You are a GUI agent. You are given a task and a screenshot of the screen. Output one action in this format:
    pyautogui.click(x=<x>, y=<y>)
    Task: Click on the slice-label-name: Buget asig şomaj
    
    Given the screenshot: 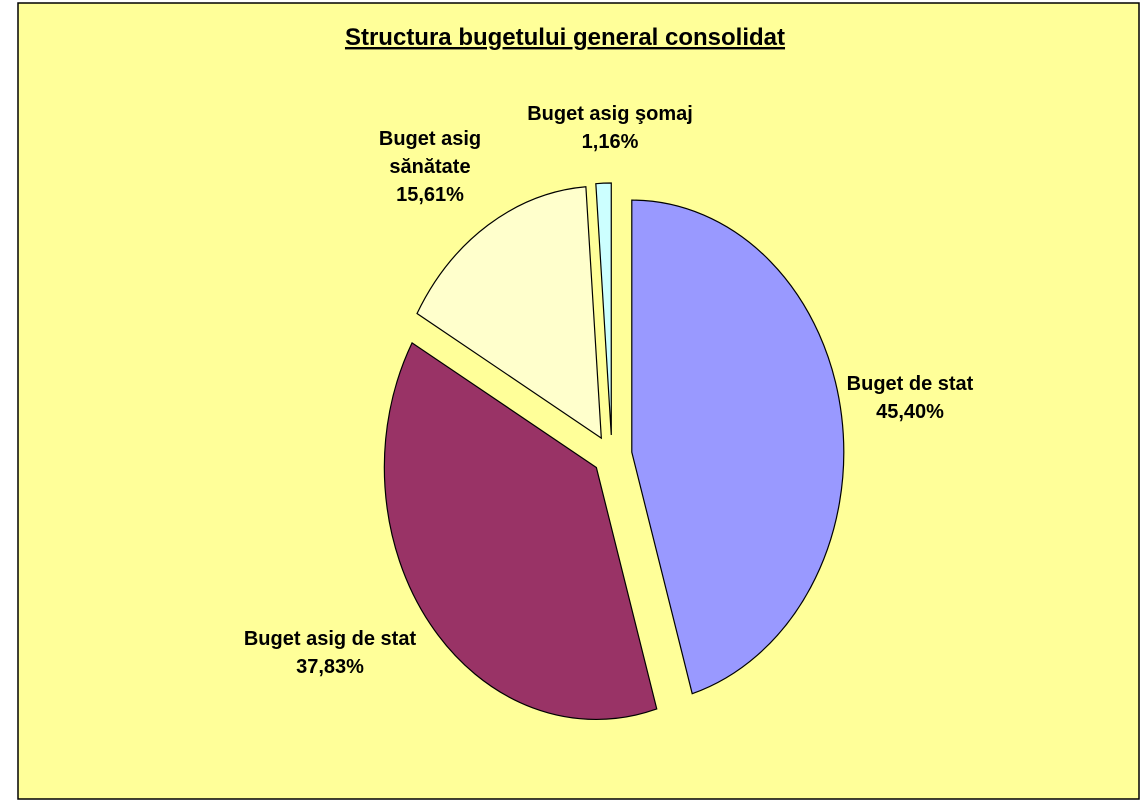 What is the action you would take?
    pyautogui.click(x=610, y=114)
    